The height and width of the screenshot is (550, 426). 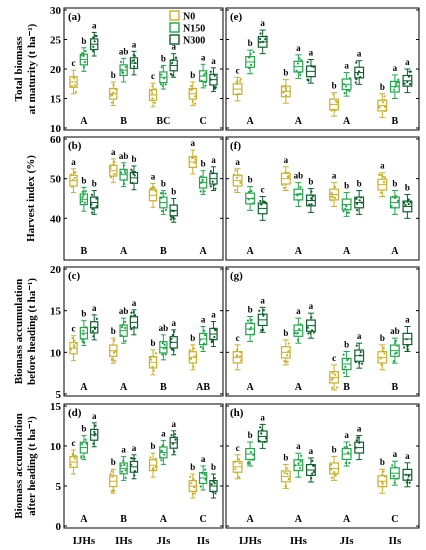 I want to click on panel-label: (a), so click(x=74, y=17).